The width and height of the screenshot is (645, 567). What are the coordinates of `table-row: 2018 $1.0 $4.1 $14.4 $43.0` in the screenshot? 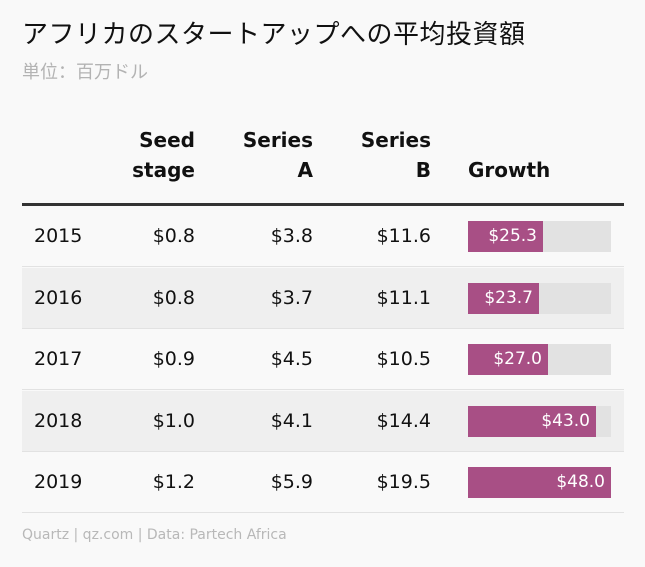 It's located at (323, 421).